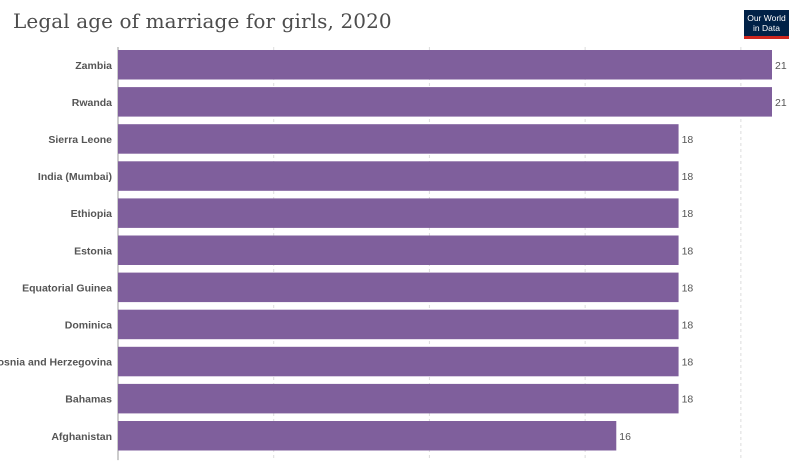 The height and width of the screenshot is (466, 800). Describe the element at coordinates (93, 251) in the screenshot. I see `category-label: Estonia` at that location.